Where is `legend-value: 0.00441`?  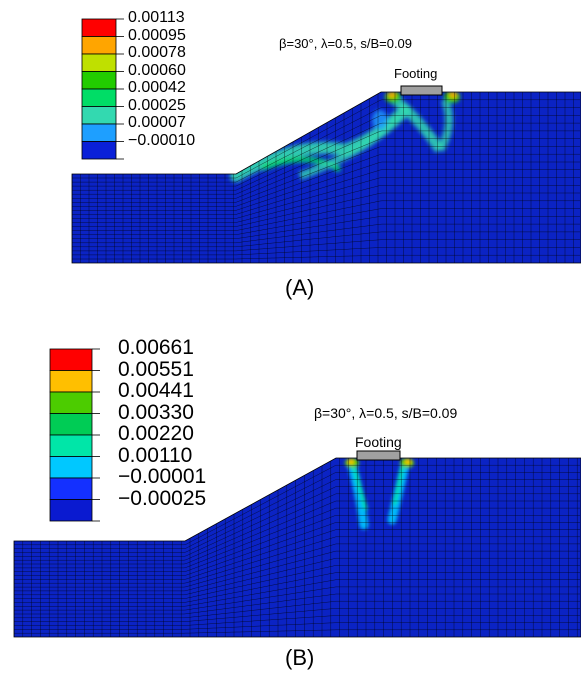
legend-value: 0.00441 is located at coordinates (156, 391).